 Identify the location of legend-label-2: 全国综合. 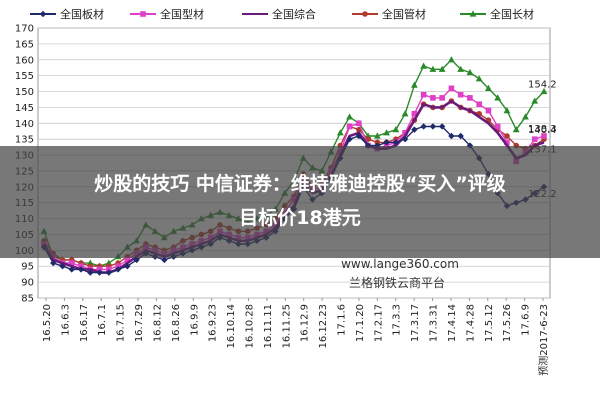
(294, 14).